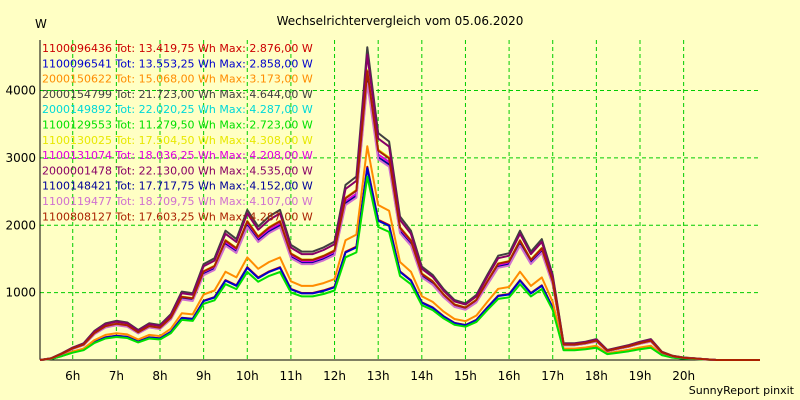 Image resolution: width=800 pixels, height=400 pixels. I want to click on y-tick-label-3: 4000, so click(20, 91).